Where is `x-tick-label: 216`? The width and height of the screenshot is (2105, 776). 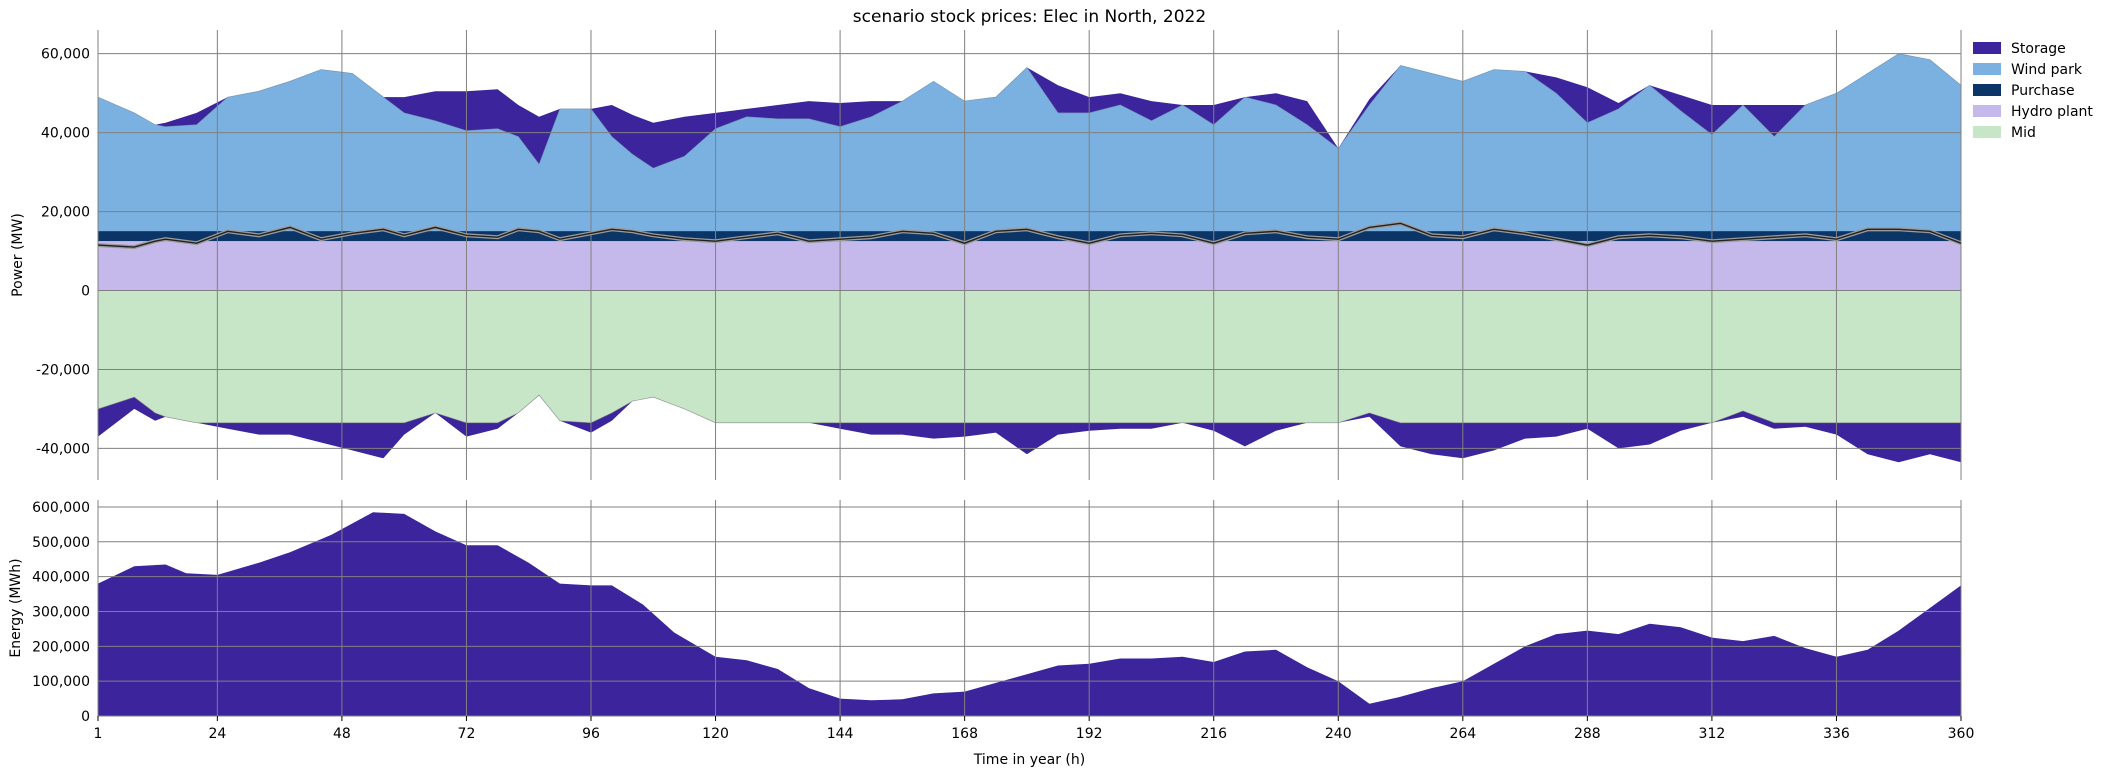 x-tick-label: 216 is located at coordinates (1213, 734).